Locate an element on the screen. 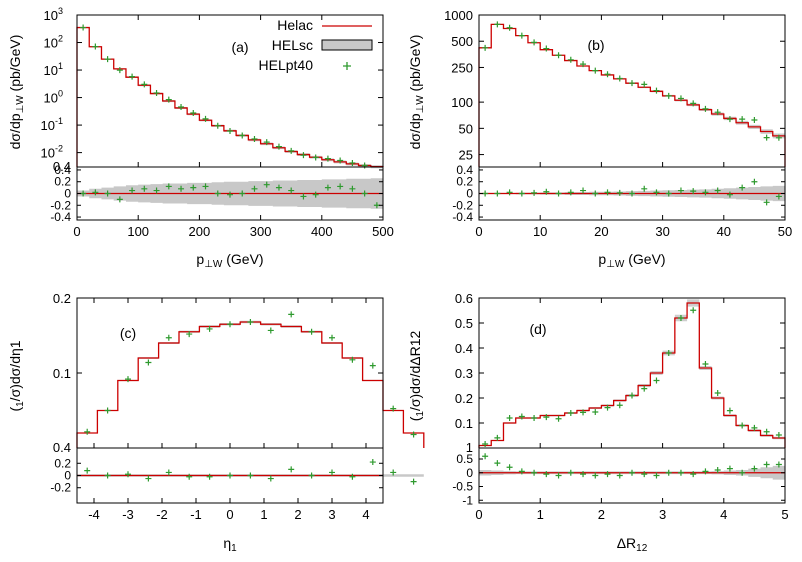 The image size is (802, 562). legend-helsc-label: HELsc is located at coordinates (292, 45).